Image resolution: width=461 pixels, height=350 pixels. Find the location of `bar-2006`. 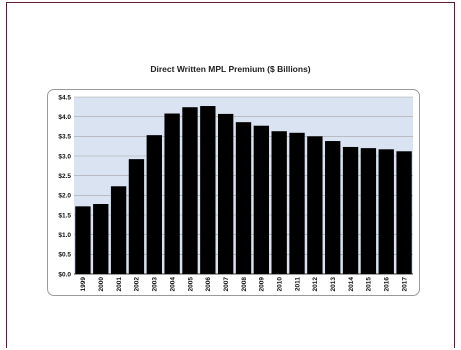

bar-2006 is located at coordinates (208, 190).